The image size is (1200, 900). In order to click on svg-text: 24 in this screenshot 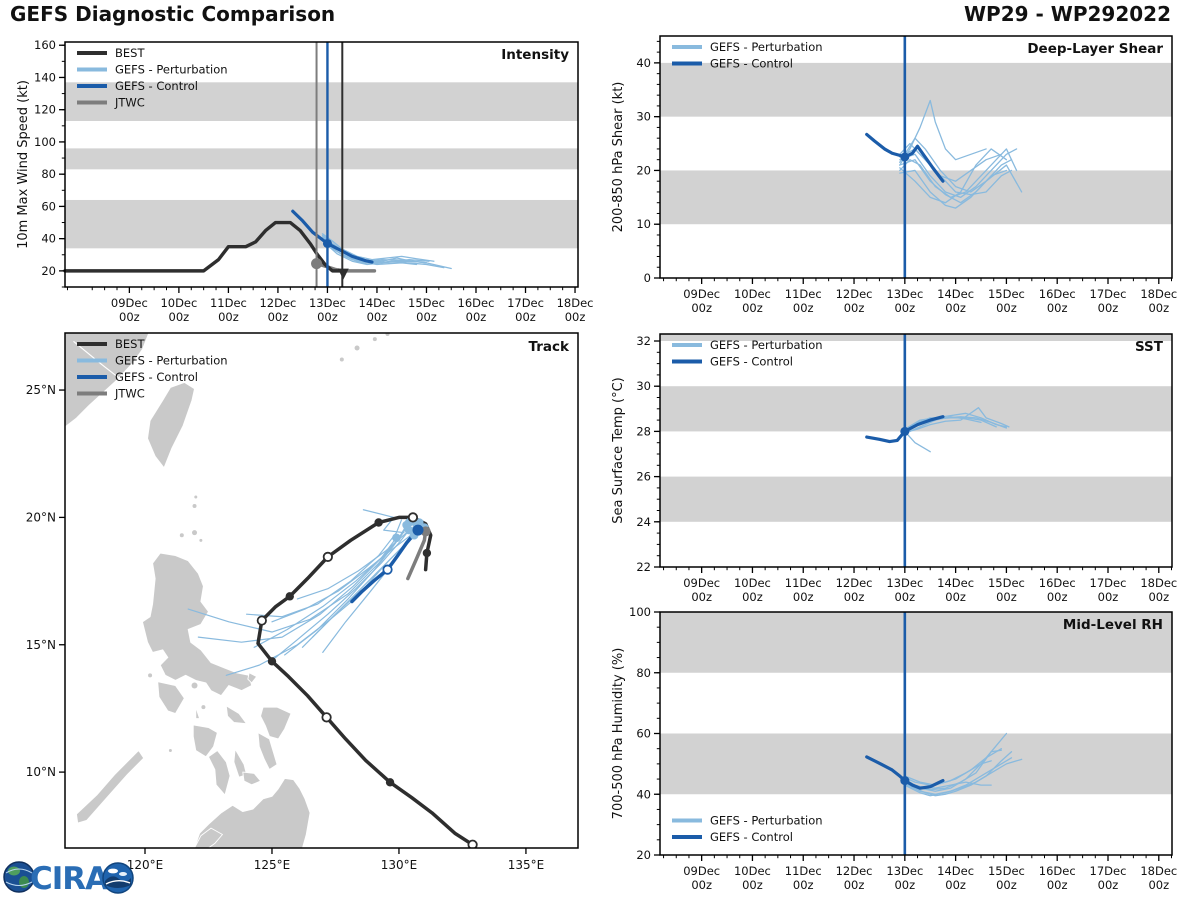, I will do `click(643, 522)`.